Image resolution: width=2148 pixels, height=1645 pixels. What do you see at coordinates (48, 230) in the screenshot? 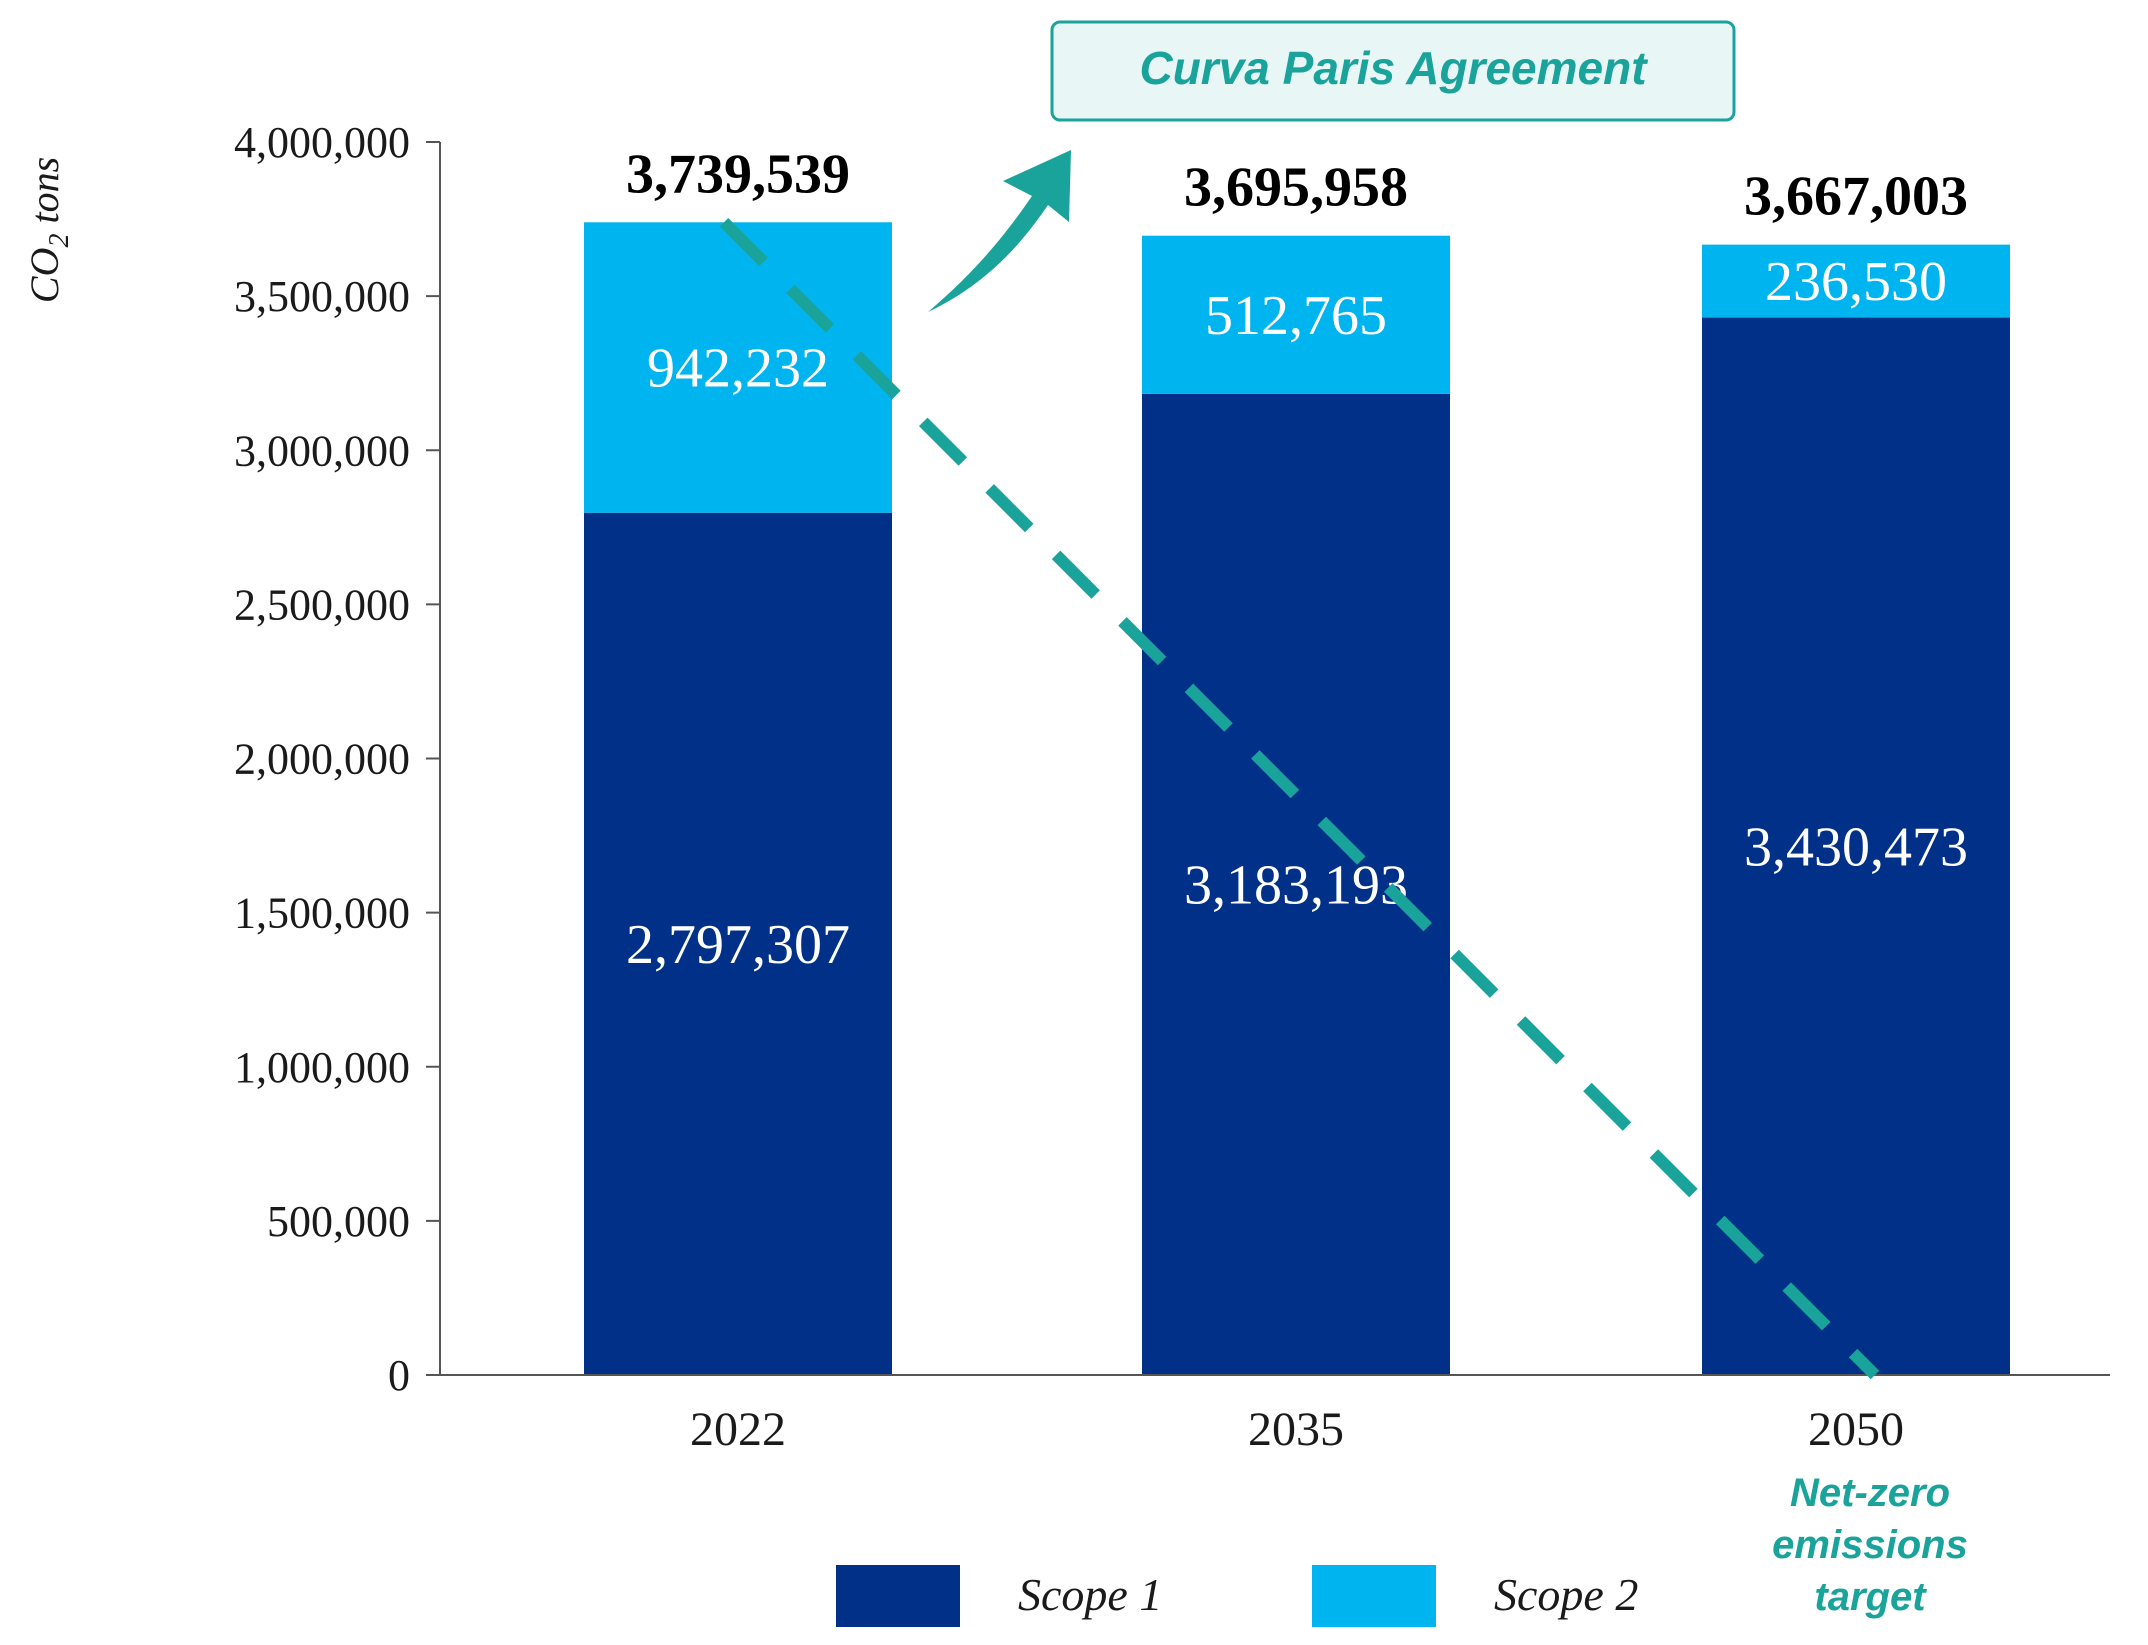
I see `y-axis-title: CO2 tons` at bounding box center [48, 230].